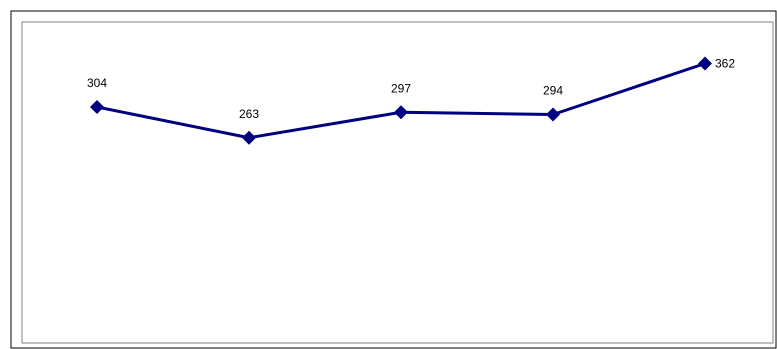  I want to click on data-label: 294, so click(553, 91).